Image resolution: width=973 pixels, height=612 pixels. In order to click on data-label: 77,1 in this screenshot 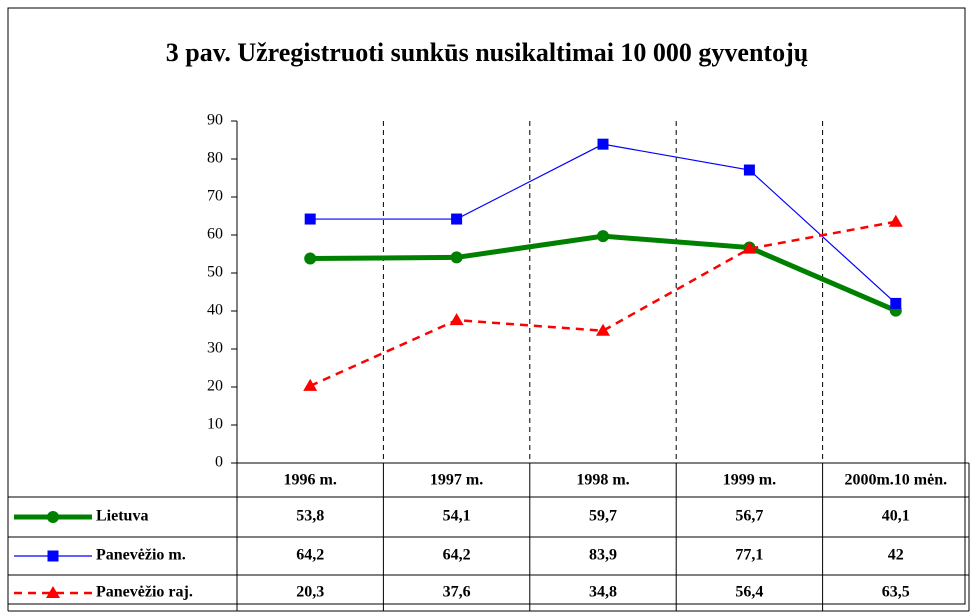, I will do `click(749, 555)`.